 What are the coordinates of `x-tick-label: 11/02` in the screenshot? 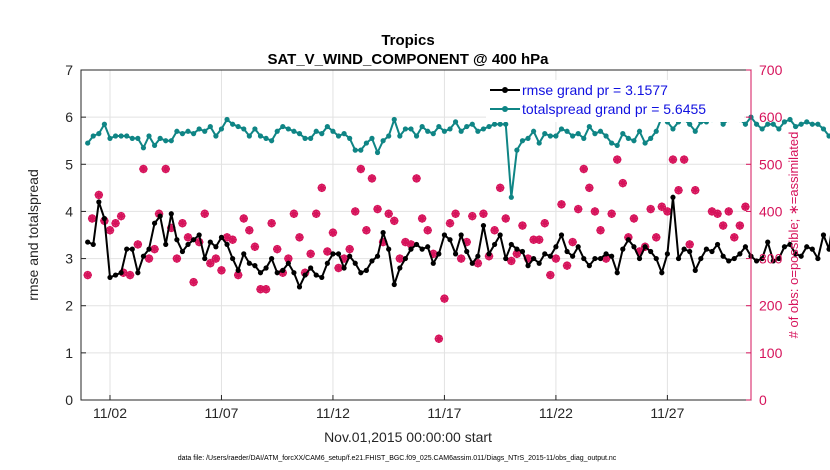 It's located at (110, 413).